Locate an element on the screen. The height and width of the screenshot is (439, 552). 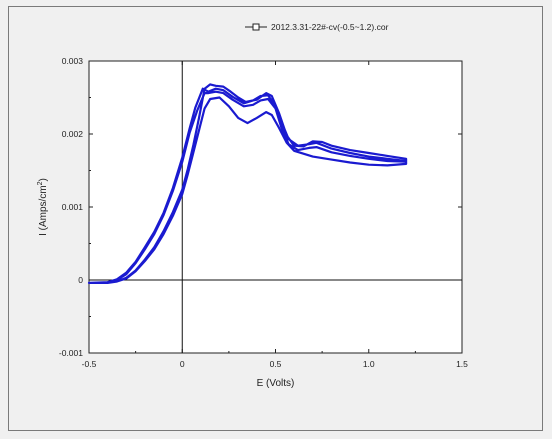
legend: 2012.3.31-22#-cv(-0.5~1.2).cor is located at coordinates (317, 27).